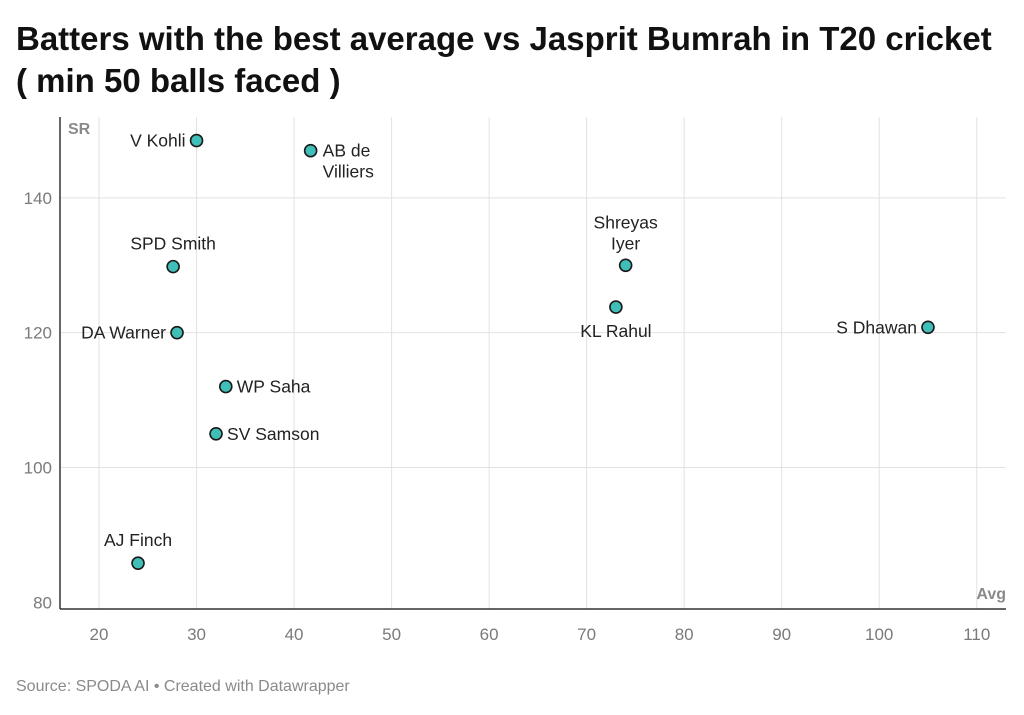  Describe the element at coordinates (348, 161) in the screenshot. I see `label-ab-de-villiers: AB de Villiers` at that location.